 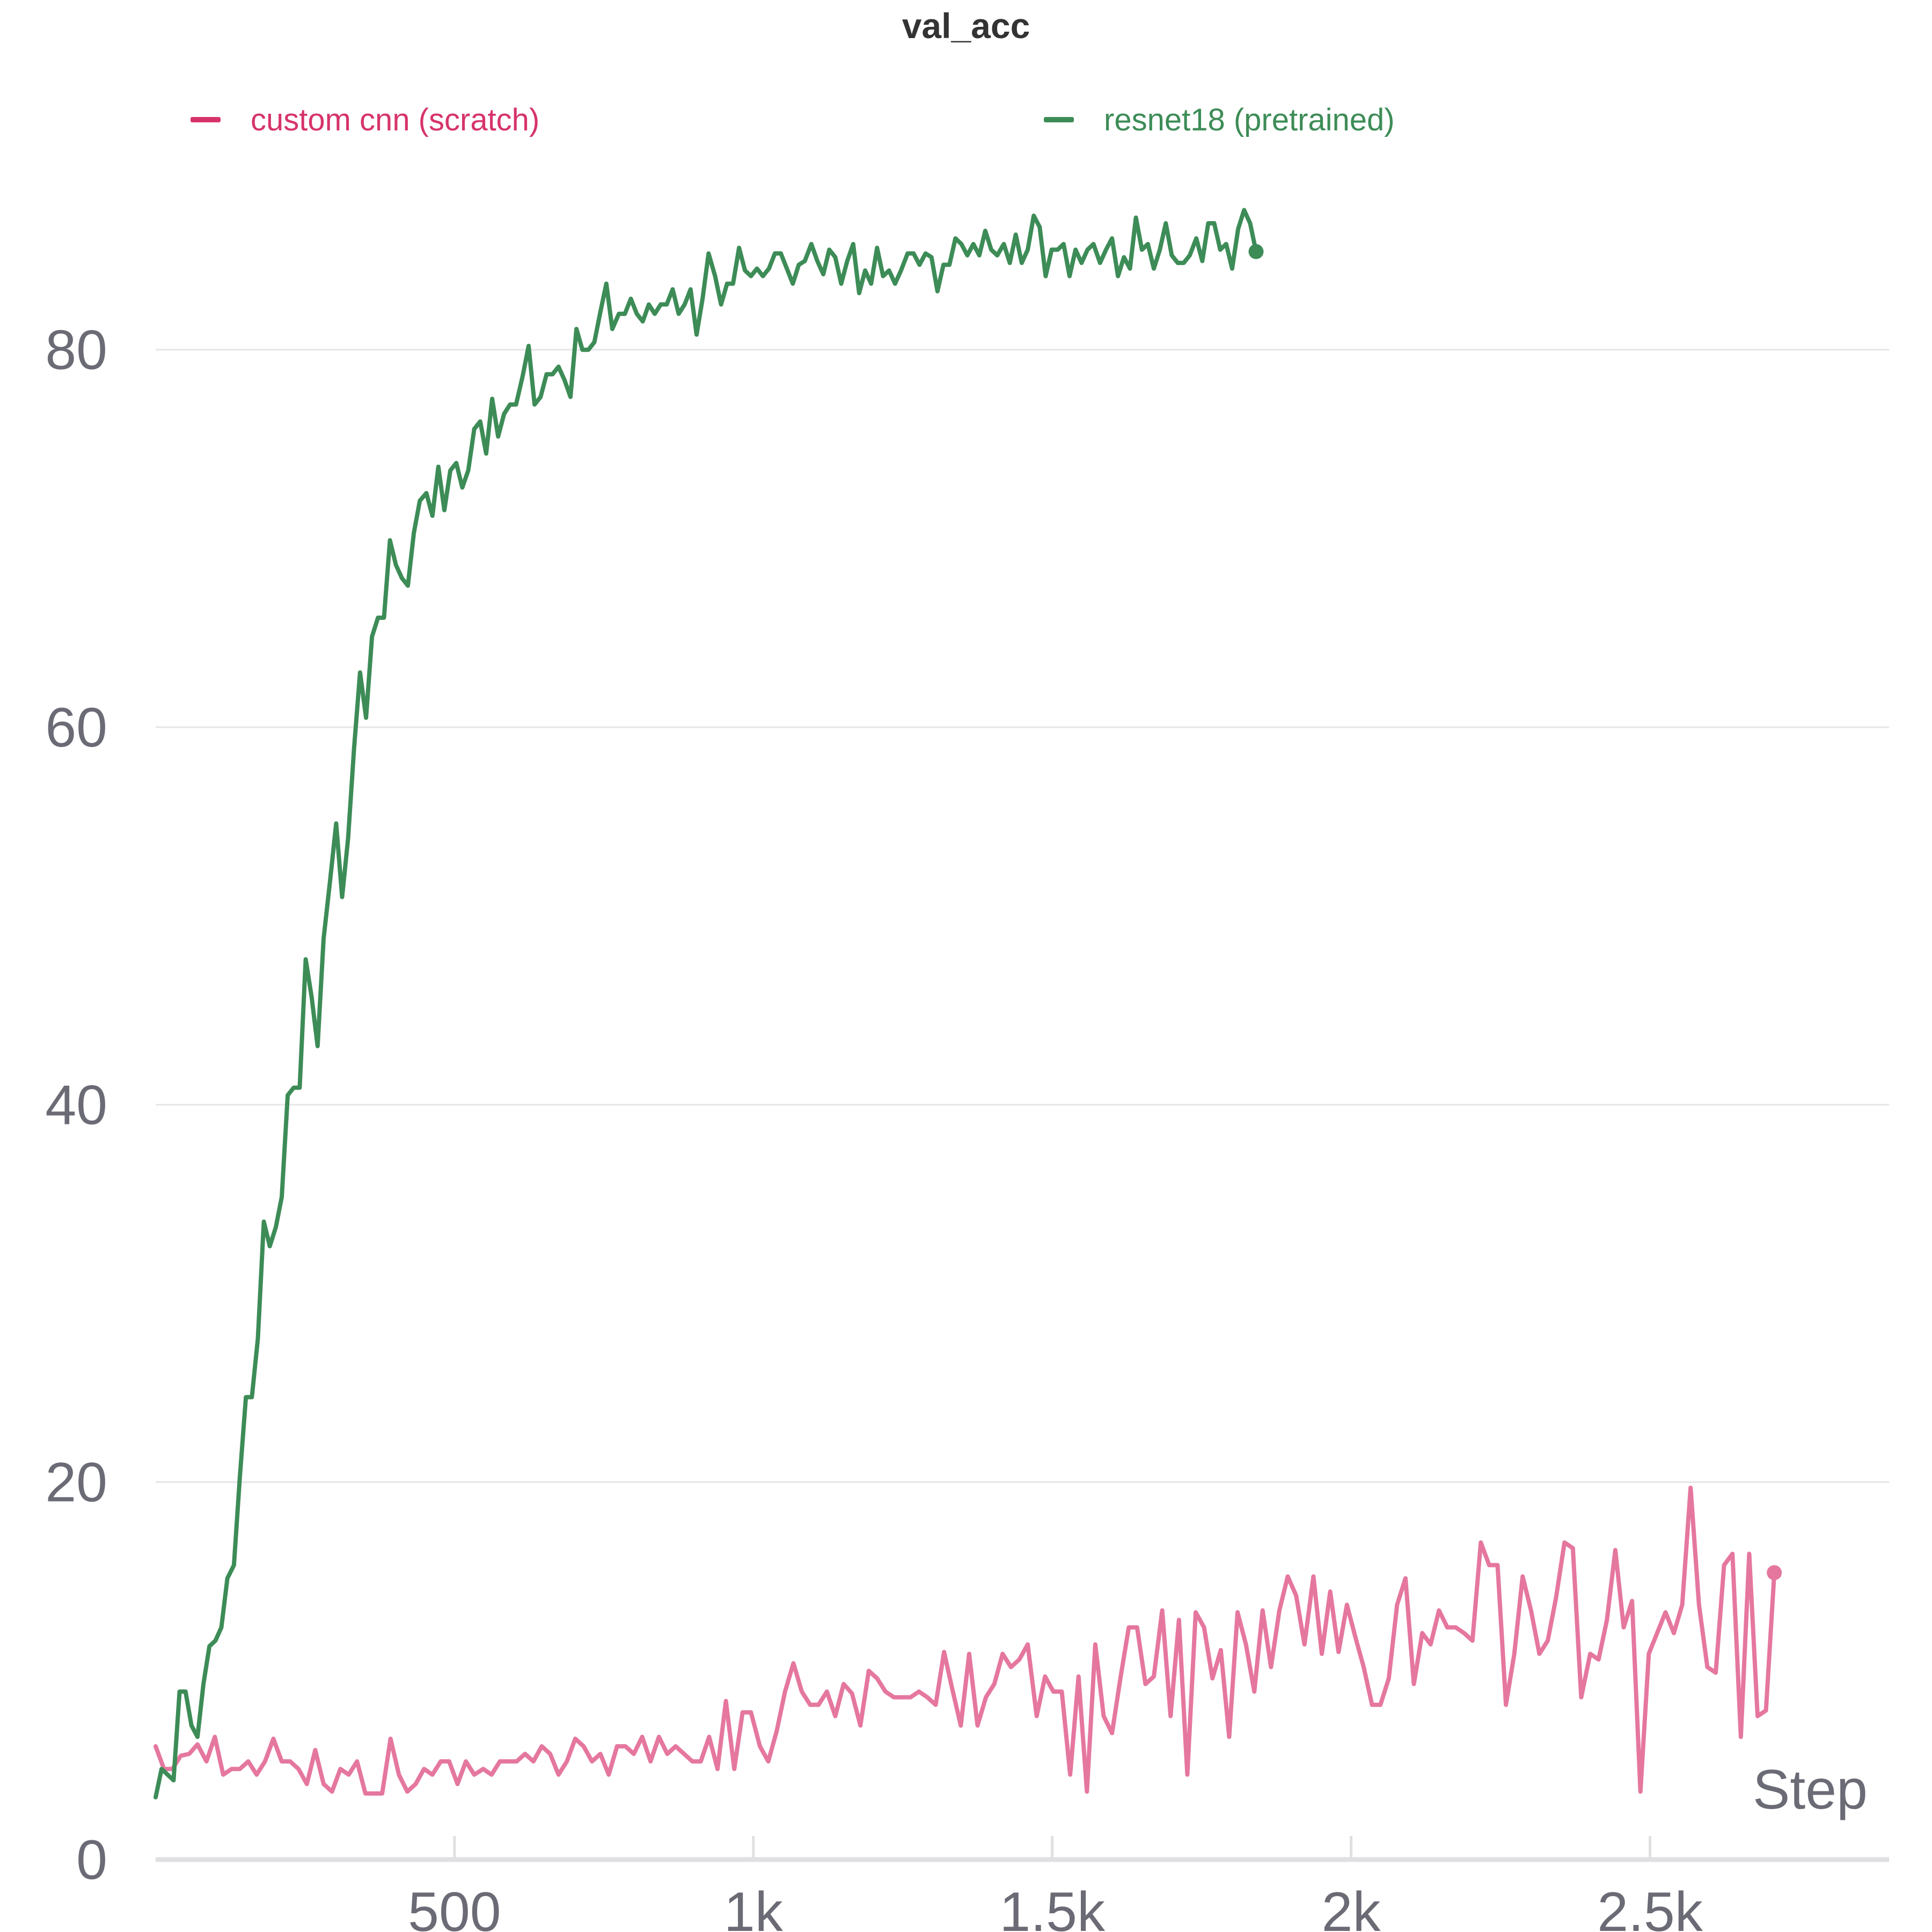 What do you see at coordinates (206, 119) in the screenshot?
I see `legend-swatch-custom-cnn` at bounding box center [206, 119].